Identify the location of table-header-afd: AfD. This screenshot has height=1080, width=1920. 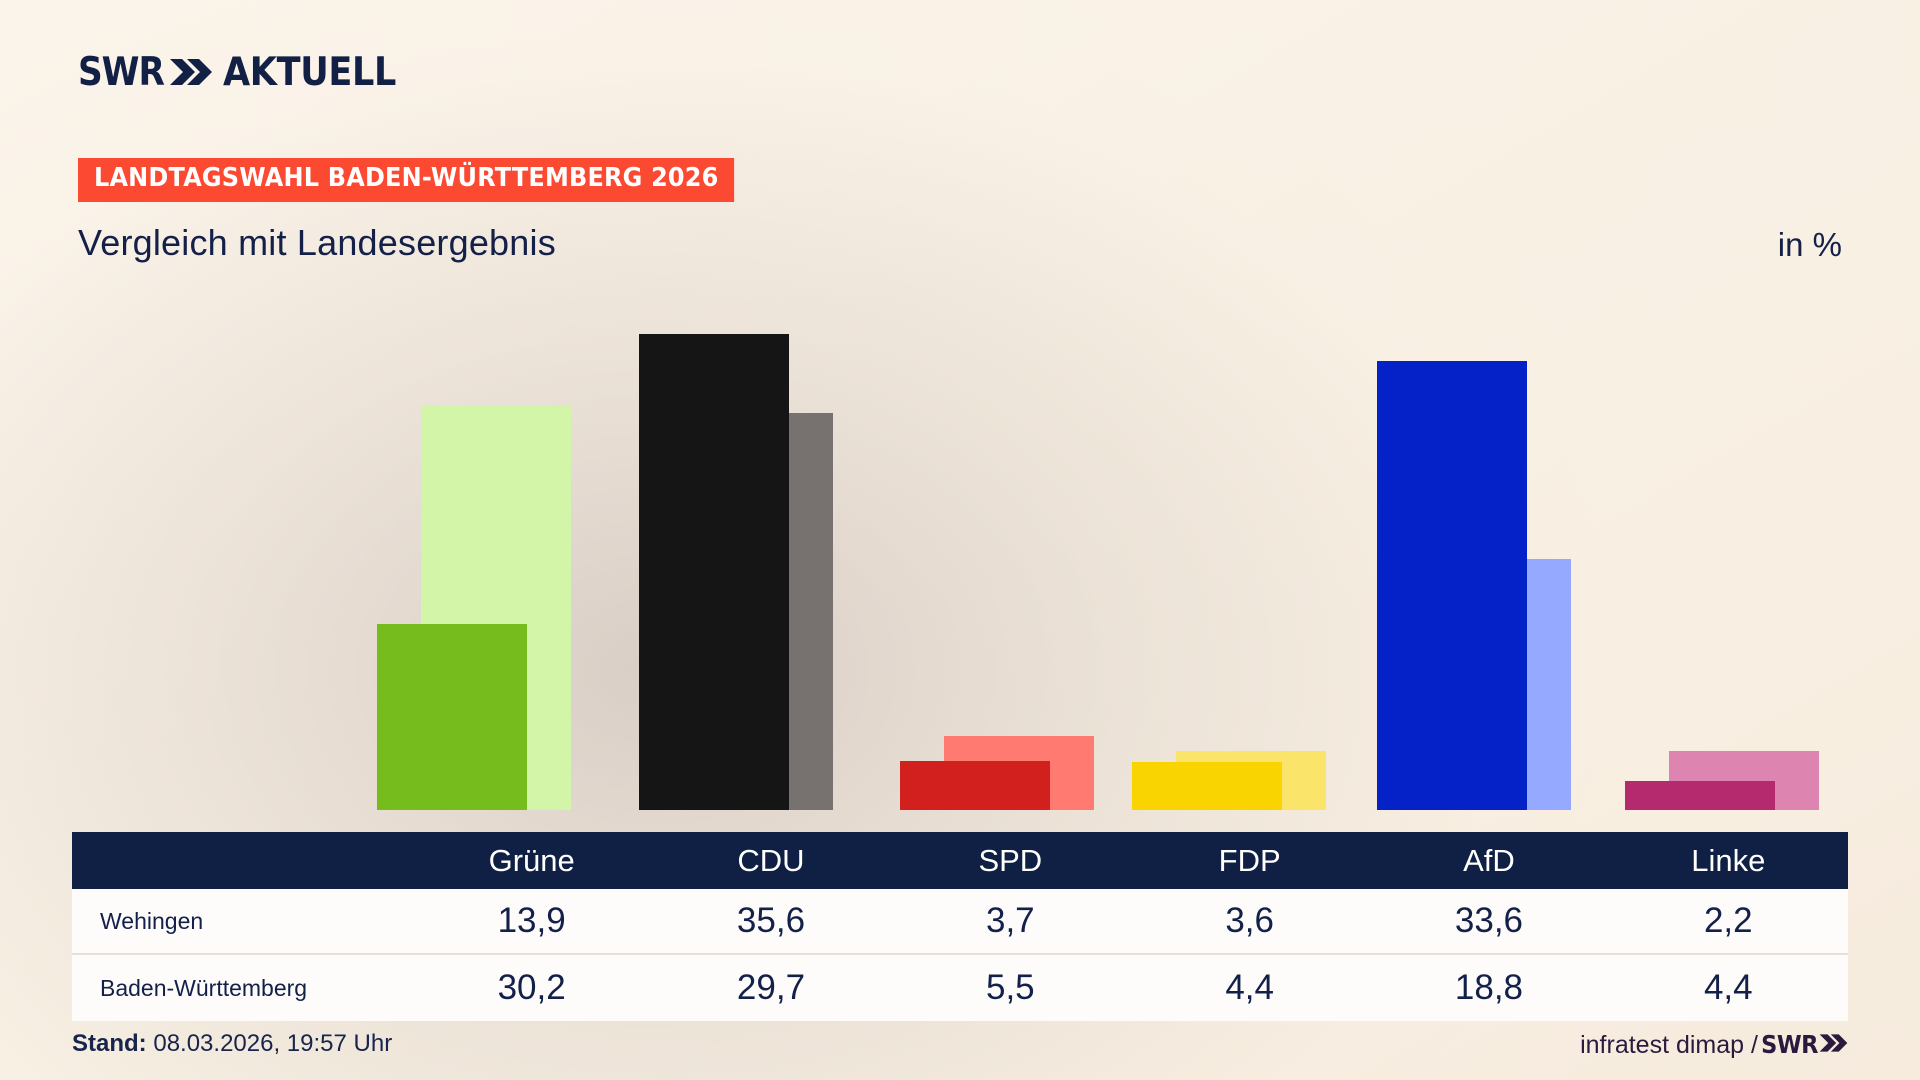
(1489, 860).